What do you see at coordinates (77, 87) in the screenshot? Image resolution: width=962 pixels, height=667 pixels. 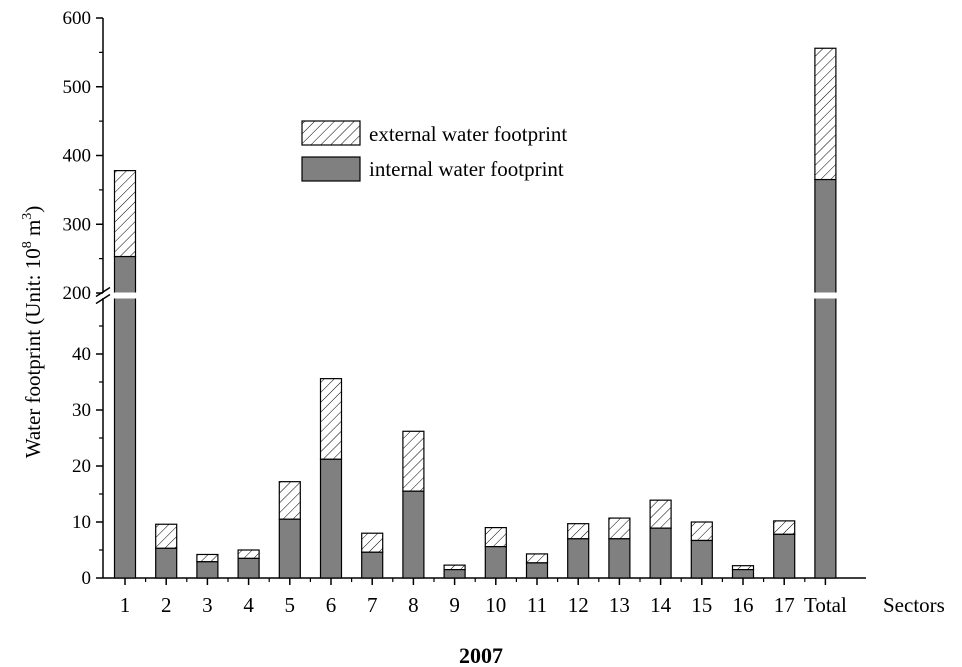 I see `y-tick-label-upper: 500` at bounding box center [77, 87].